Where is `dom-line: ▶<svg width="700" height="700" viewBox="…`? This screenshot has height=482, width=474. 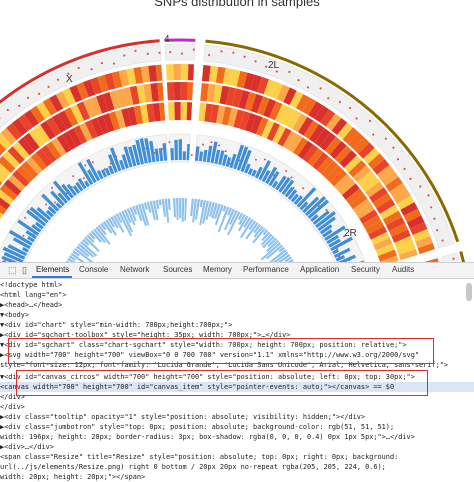
dom-line: ▶<svg width="700" height="700" viewBox="… is located at coordinates (209, 355).